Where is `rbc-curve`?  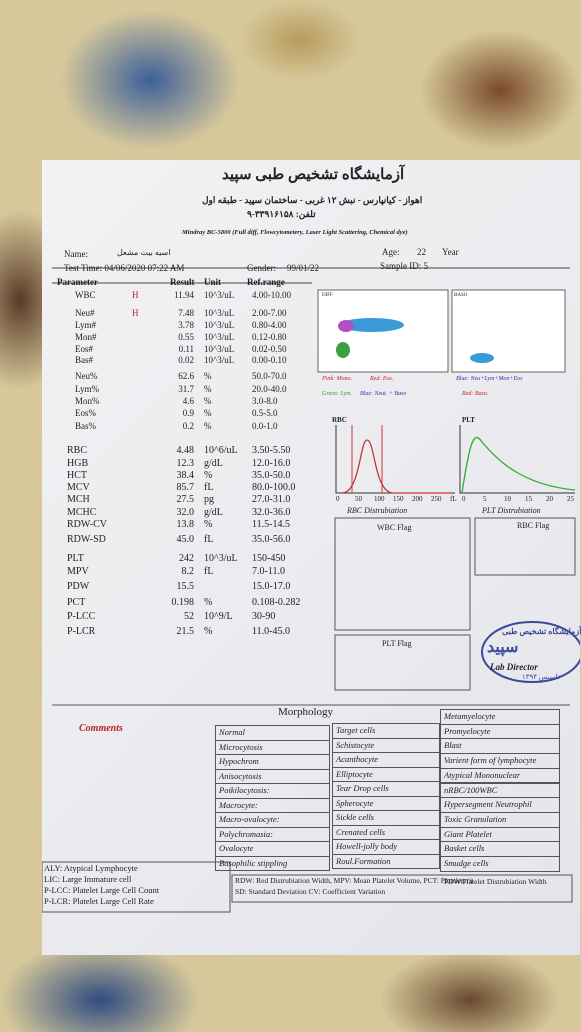 rbc-curve is located at coordinates (396, 466).